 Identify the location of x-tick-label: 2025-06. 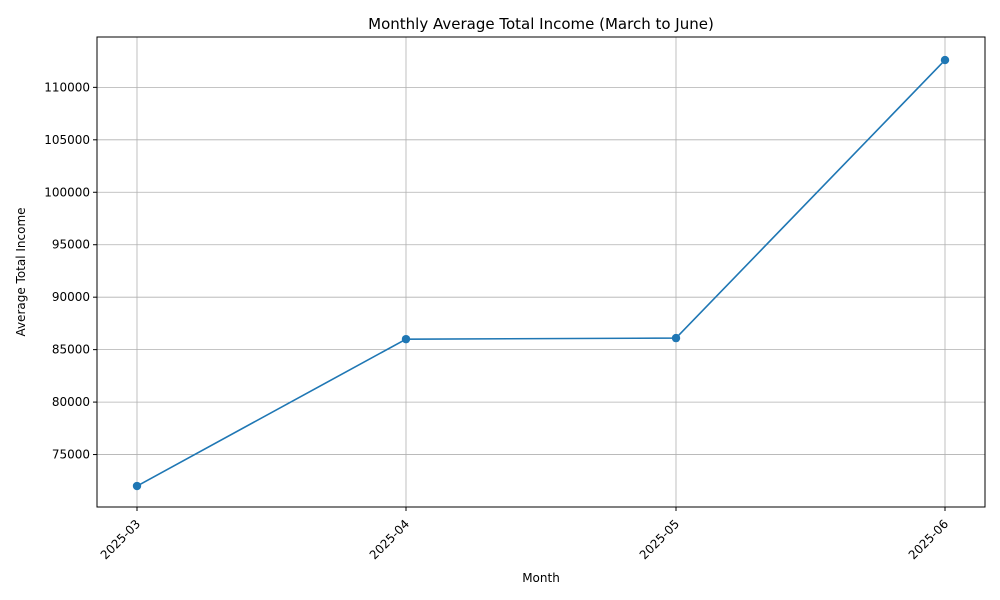
(928, 539).